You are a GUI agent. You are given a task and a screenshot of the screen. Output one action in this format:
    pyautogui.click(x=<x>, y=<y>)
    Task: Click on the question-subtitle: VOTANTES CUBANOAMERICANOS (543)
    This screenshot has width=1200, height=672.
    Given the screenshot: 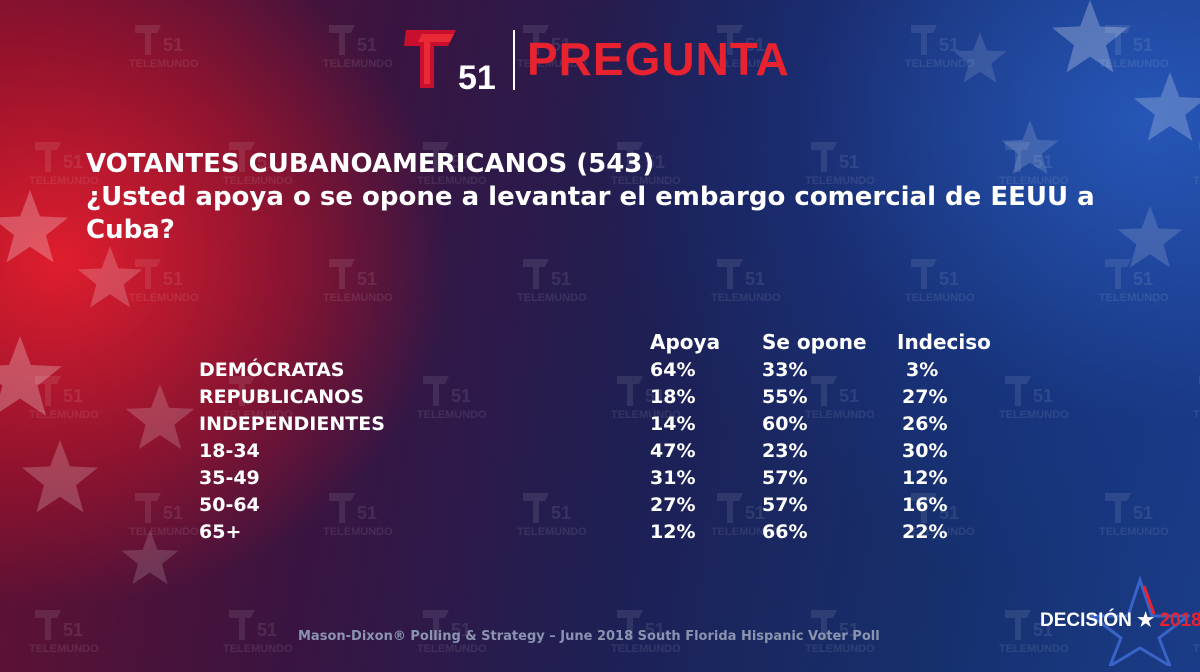 What is the action you would take?
    pyautogui.click(x=370, y=164)
    